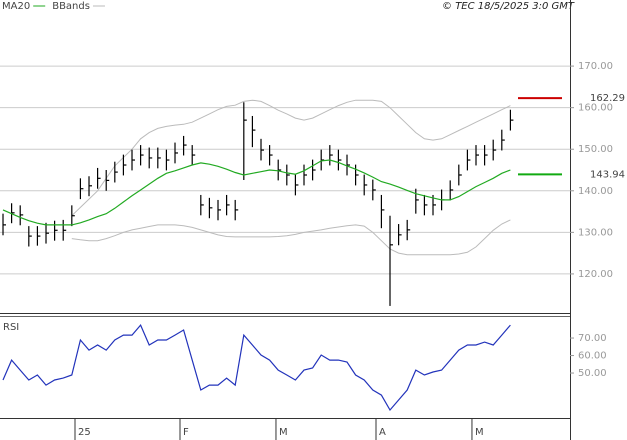 The width and height of the screenshot is (627, 440). What do you see at coordinates (508, 6) in the screenshot?
I see `credit: © TEC 18/5/2025 3:0 GMT` at bounding box center [508, 6].